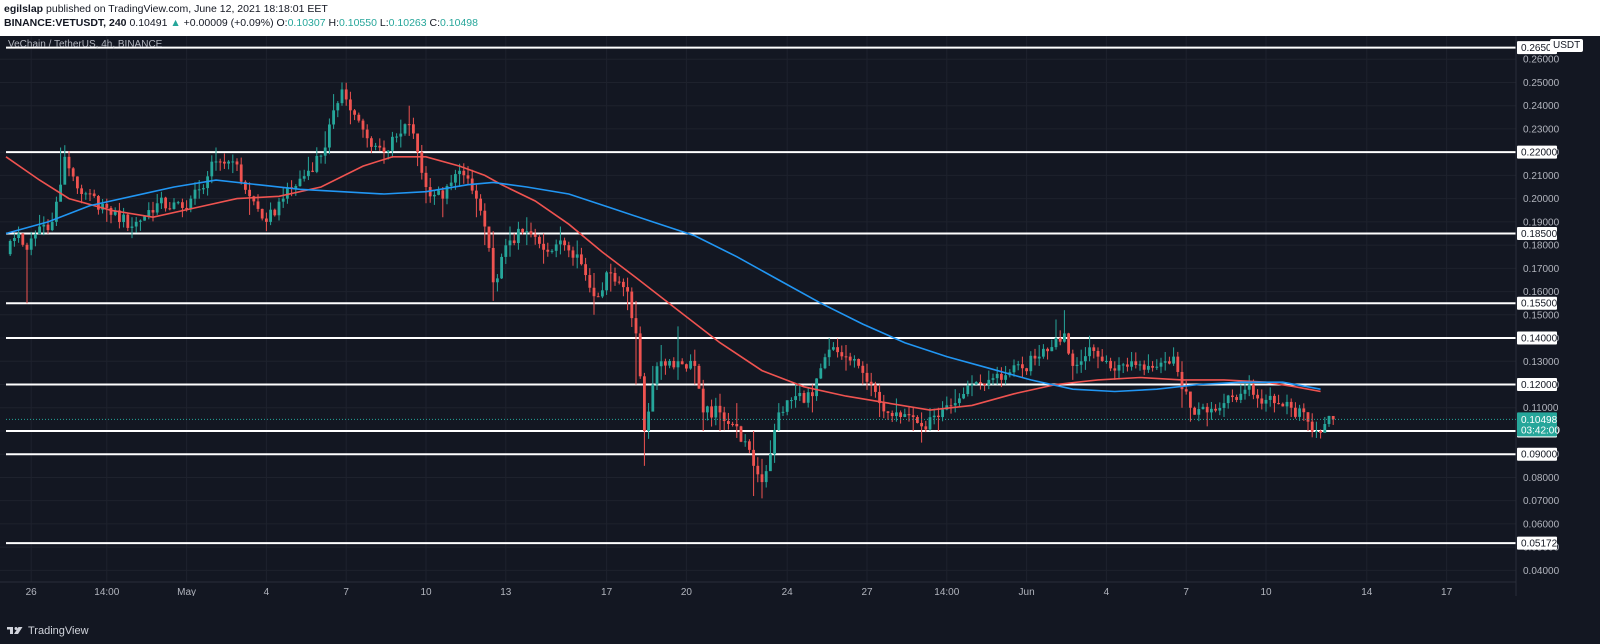 Image resolution: width=1600 pixels, height=644 pixels. Describe the element at coordinates (1541, 478) in the screenshot. I see `y-tick-label: 0.08000` at that location.